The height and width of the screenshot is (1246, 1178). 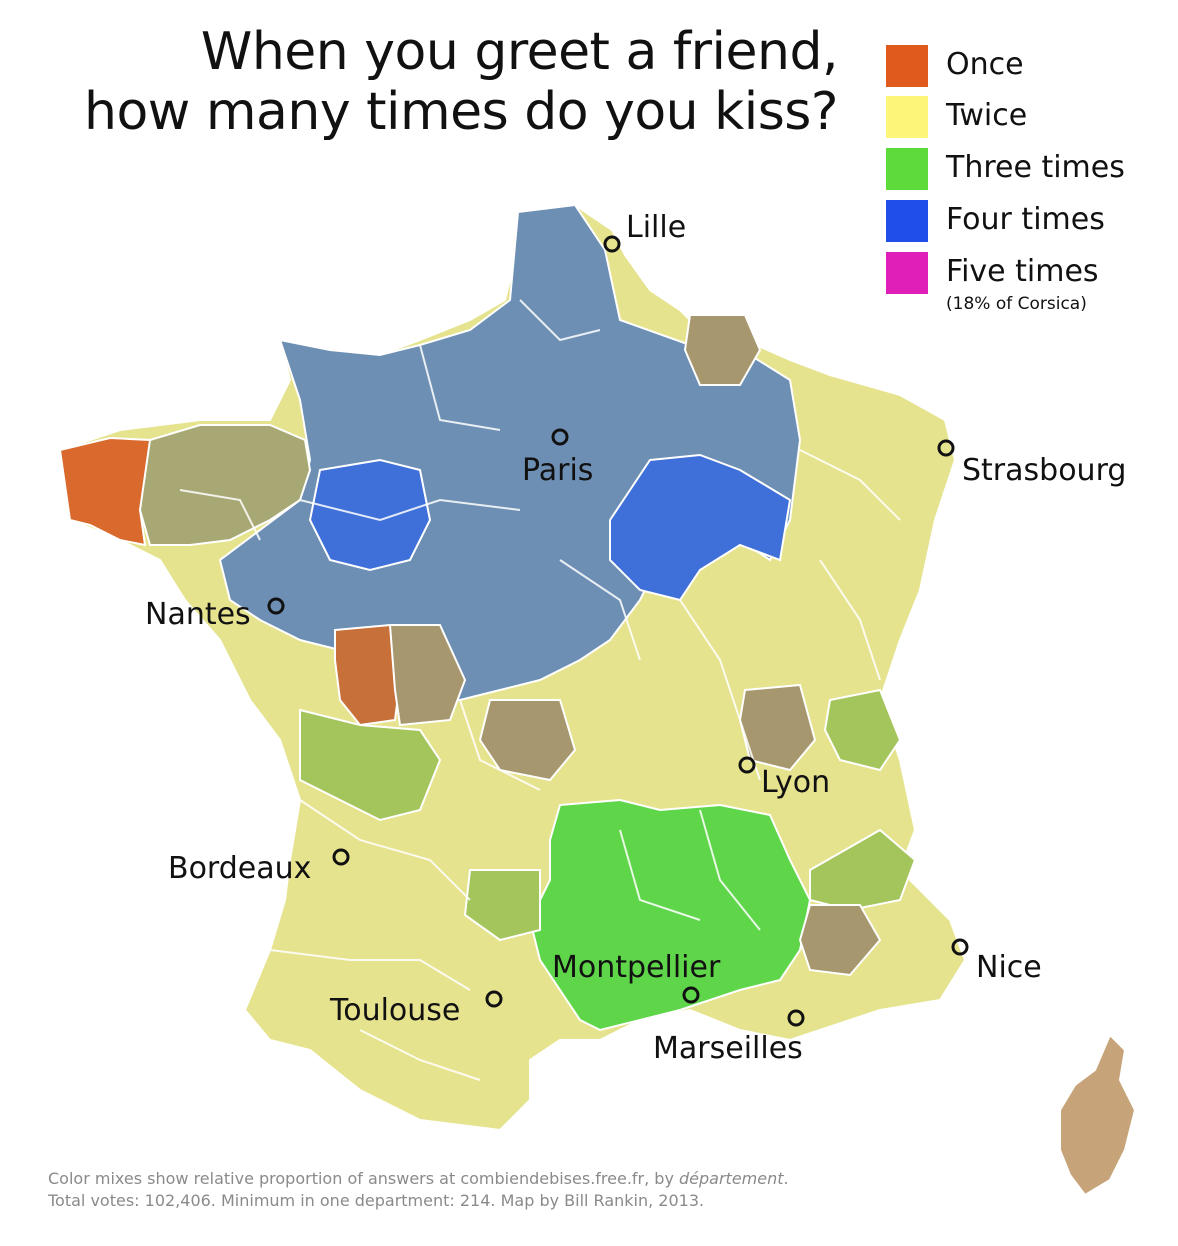 I want to click on city-strasbourg: Strasbourg, so click(x=1031, y=463).